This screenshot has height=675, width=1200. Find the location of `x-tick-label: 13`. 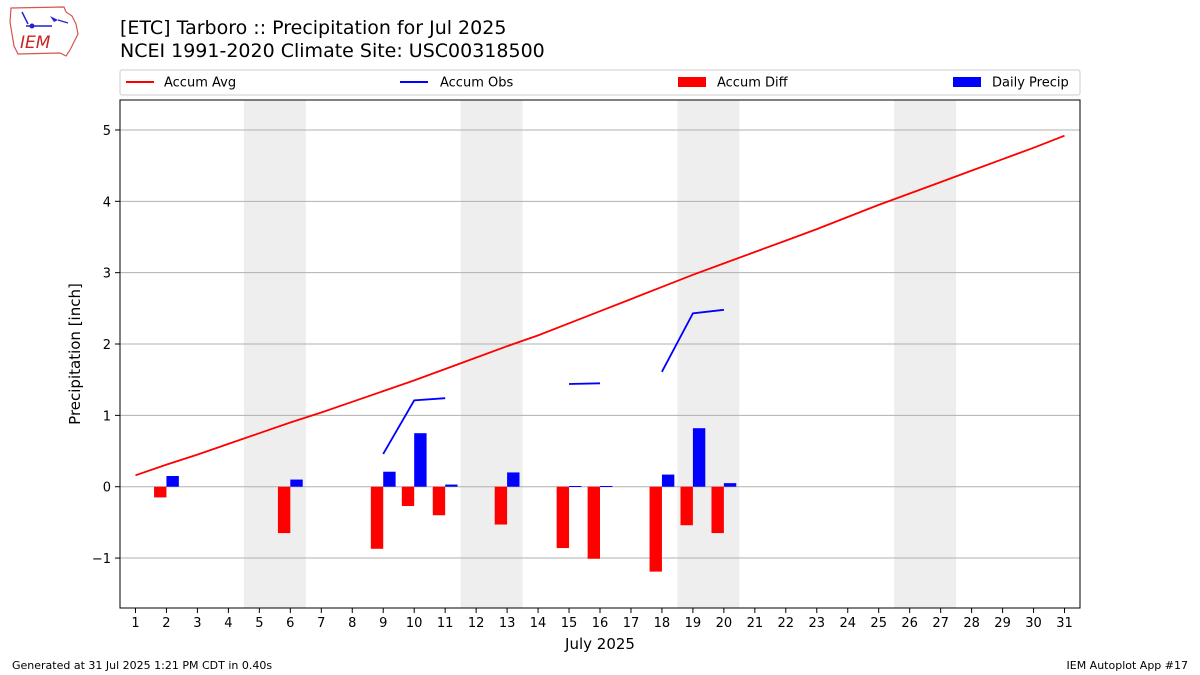

x-tick-label: 13 is located at coordinates (507, 623).